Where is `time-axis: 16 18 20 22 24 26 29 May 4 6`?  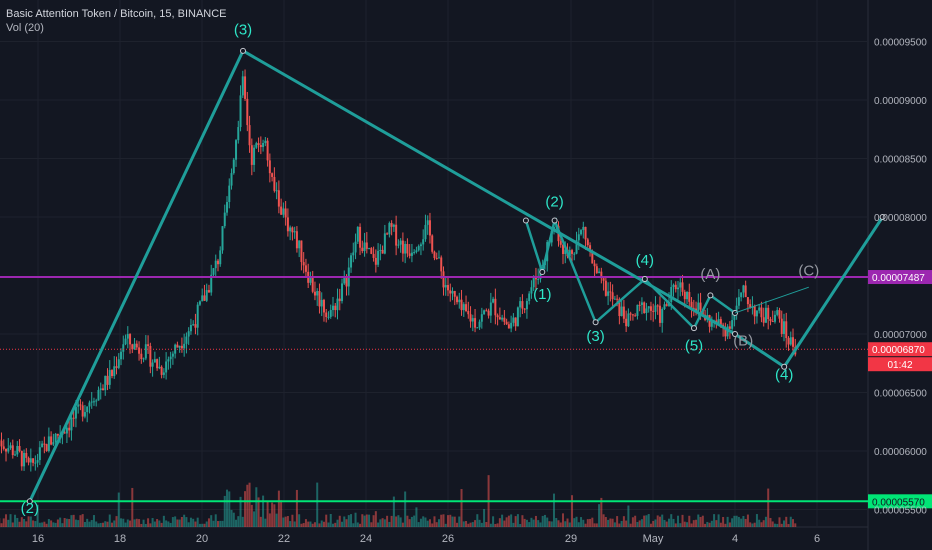
time-axis: 16 18 20 22 24 26 29 May 4 6 is located at coordinates (426, 539).